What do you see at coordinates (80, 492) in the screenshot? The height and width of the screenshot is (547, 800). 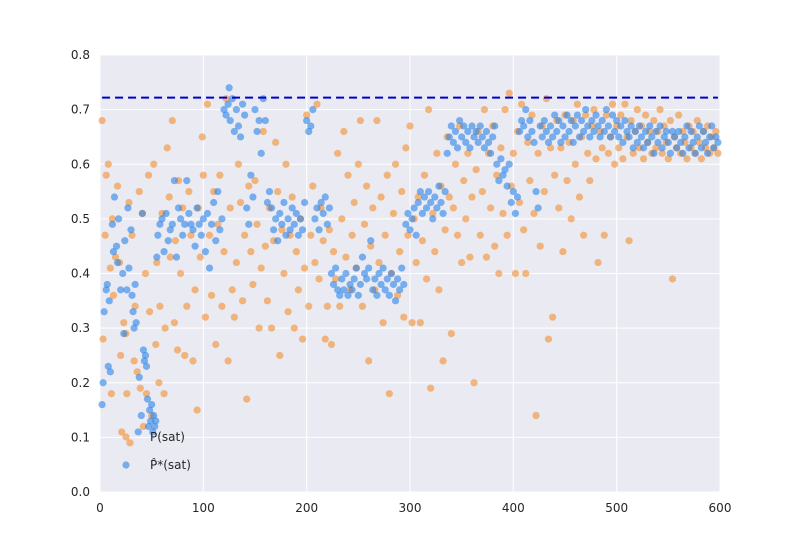 I see `y-tick-label: 0.0` at bounding box center [80, 492].